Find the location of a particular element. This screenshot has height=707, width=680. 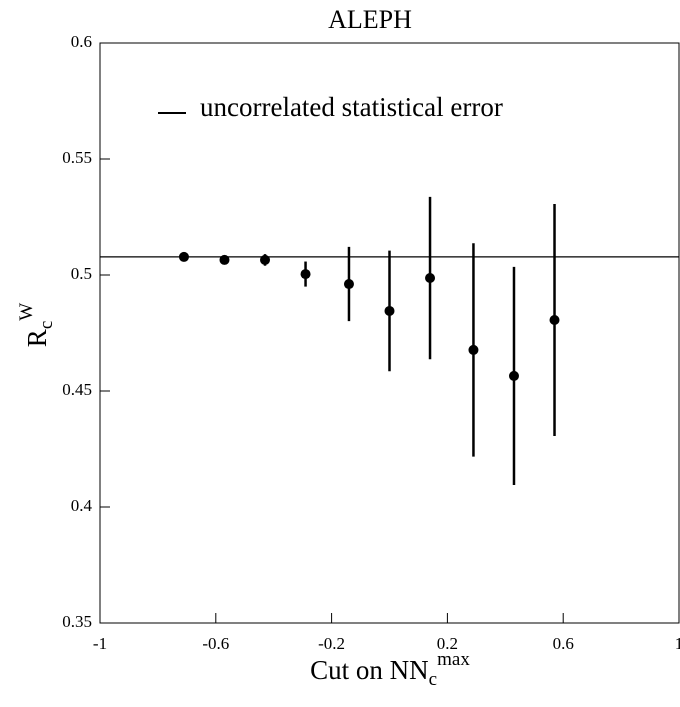

y-tick-label: 0.5 is located at coordinates (81, 273).